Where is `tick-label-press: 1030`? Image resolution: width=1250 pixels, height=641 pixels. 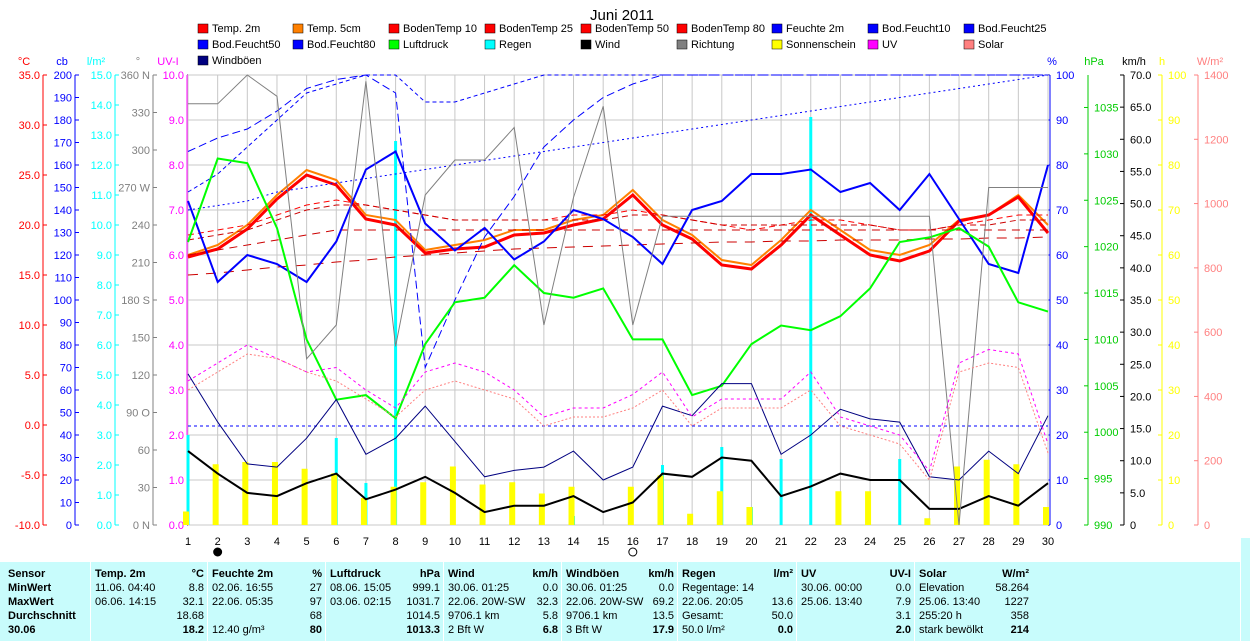
tick-label-press: 1030 is located at coordinates (1106, 155).